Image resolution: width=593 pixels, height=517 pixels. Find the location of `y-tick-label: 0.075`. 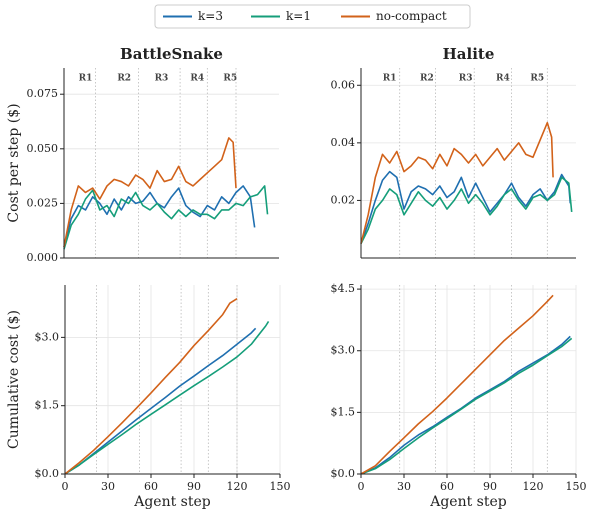

y-tick-label: 0.075 is located at coordinates (43, 93).